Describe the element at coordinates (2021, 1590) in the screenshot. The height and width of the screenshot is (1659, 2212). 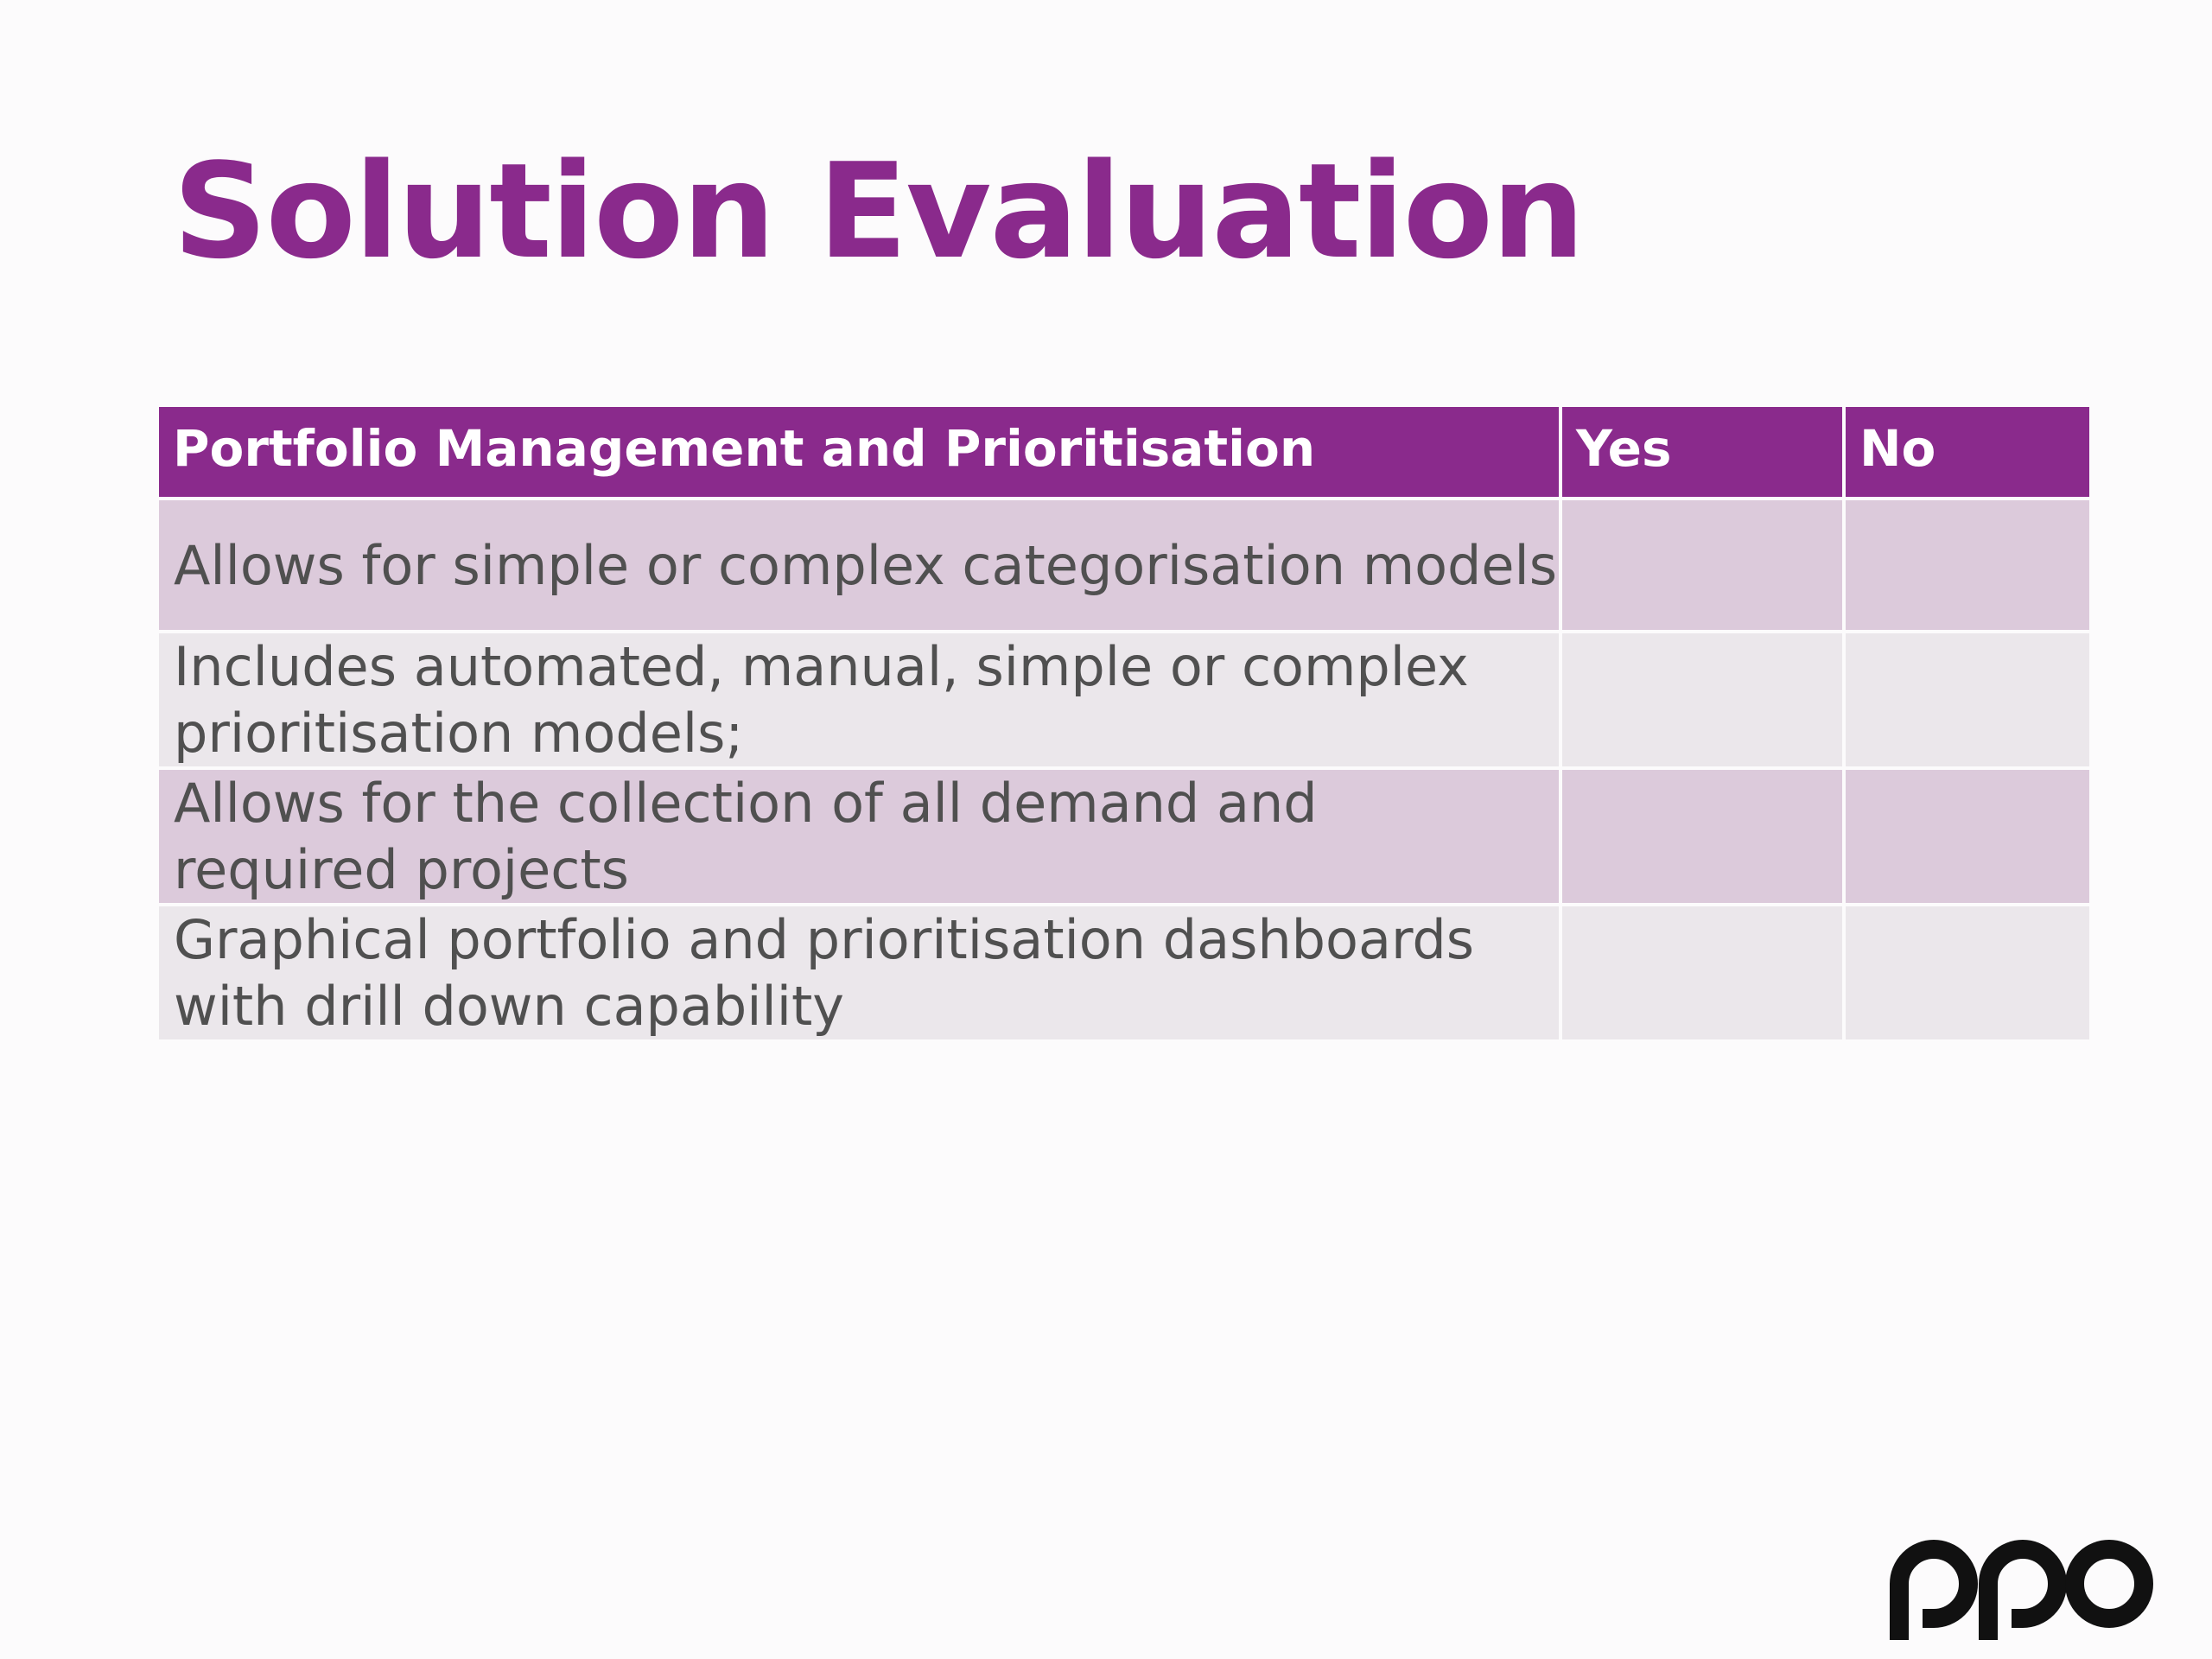
I see `ppo-logo-icon` at that location.